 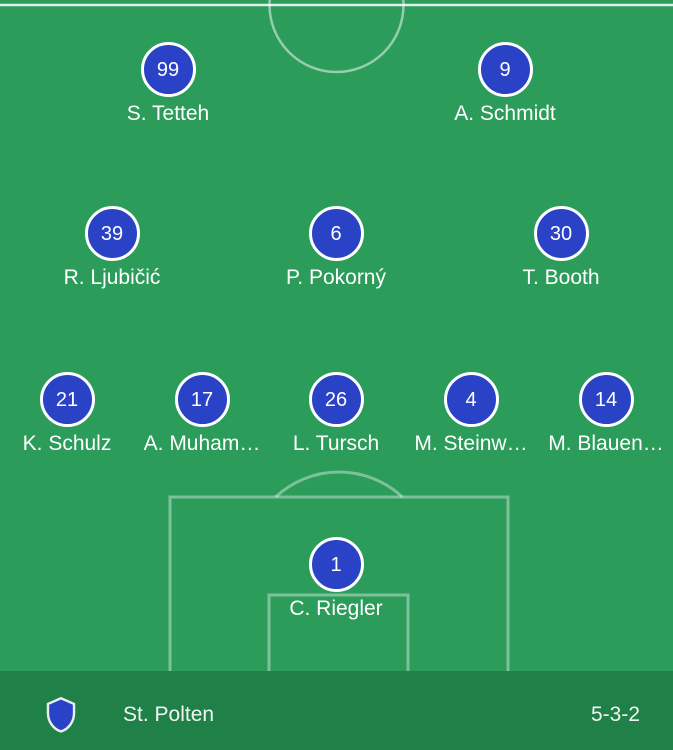 I want to click on player-jersey-circle: 99, so click(x=168, y=69).